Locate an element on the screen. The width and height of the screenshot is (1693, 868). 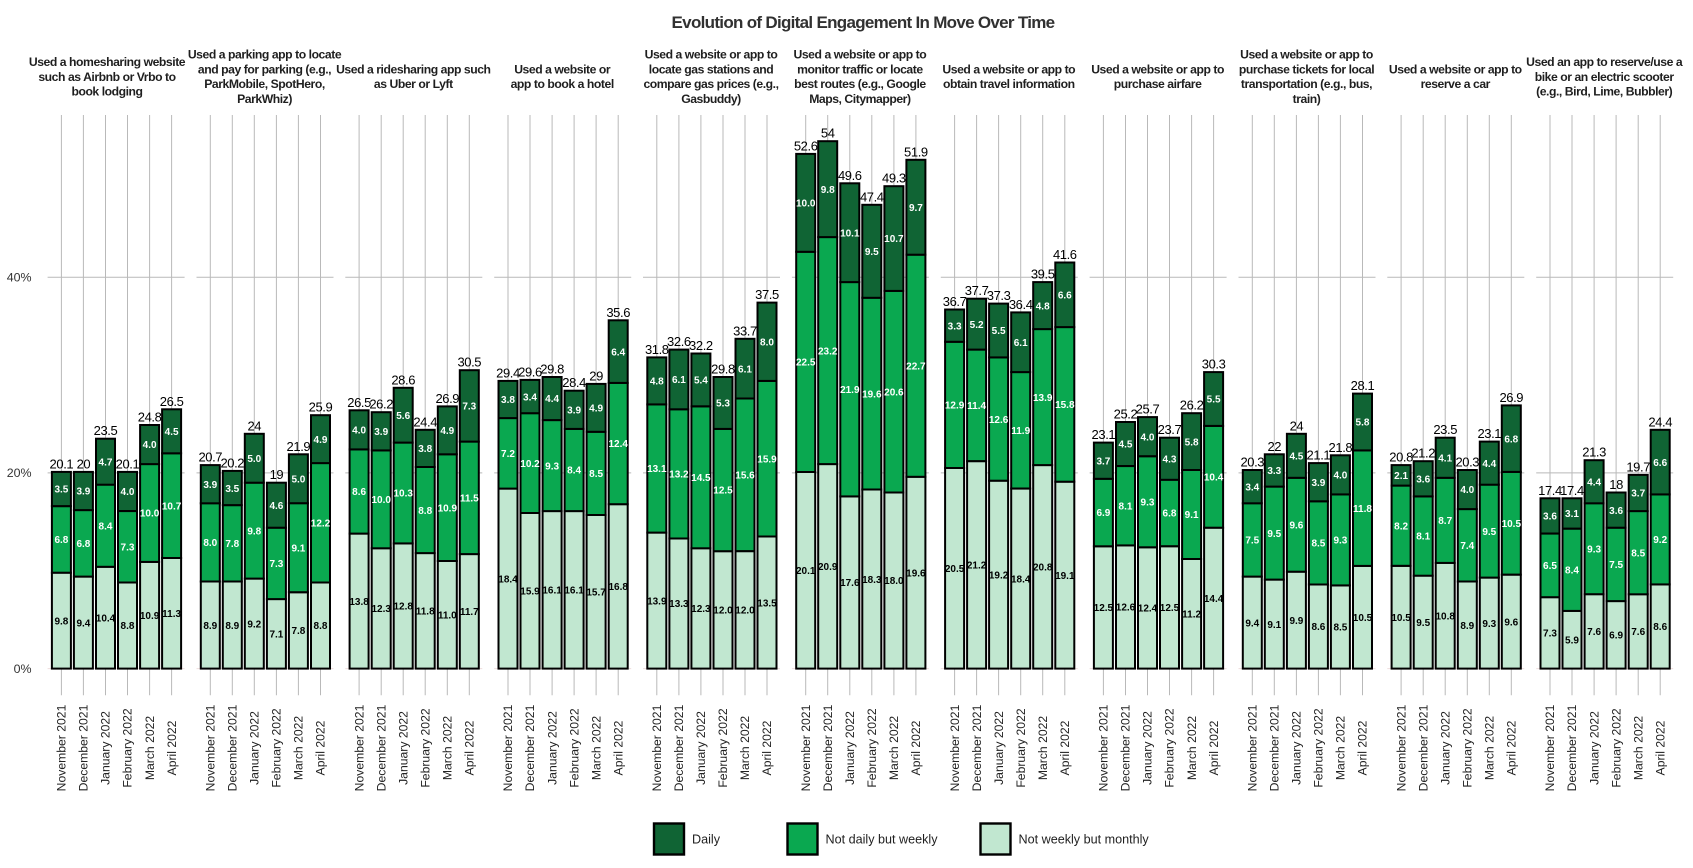
svg-text: December 2021 is located at coordinates (84, 747).